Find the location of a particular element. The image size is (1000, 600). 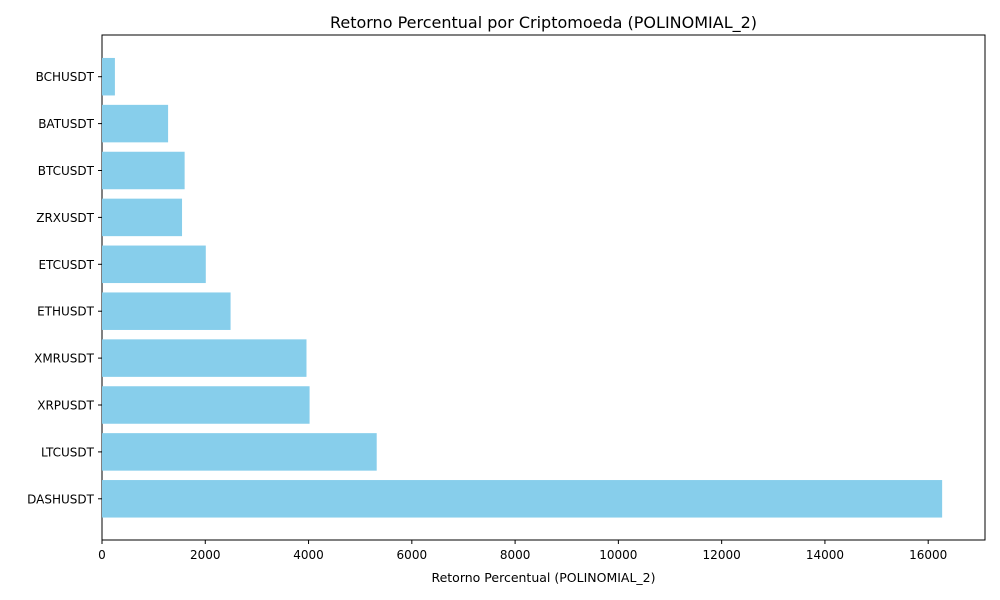

x-tick-label: 4000 is located at coordinates (308, 555).